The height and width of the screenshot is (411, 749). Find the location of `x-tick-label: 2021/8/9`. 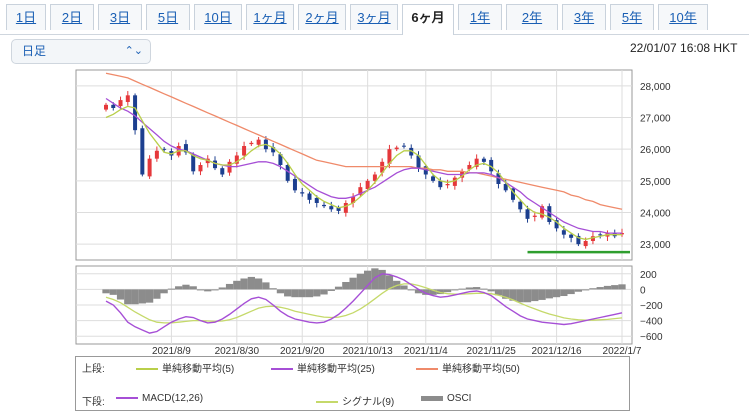

x-tick-label: 2021/8/9 is located at coordinates (171, 351).